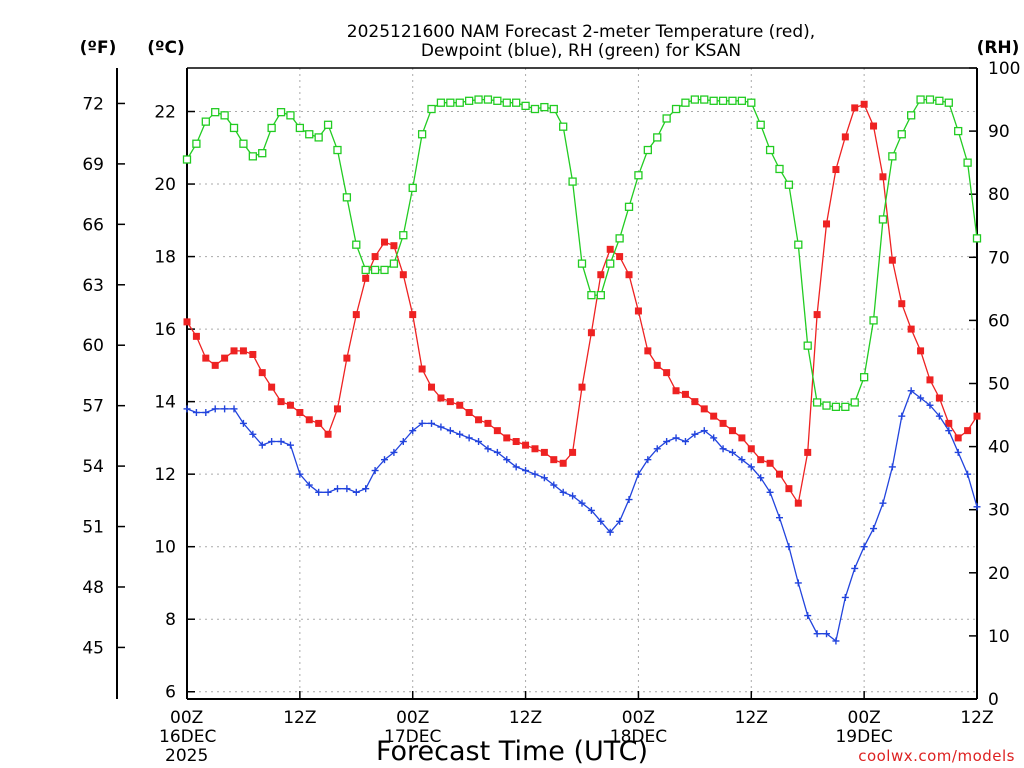 This screenshot has height=768, width=1024. I want to click on rh-tick-label: 70, so click(999, 258).